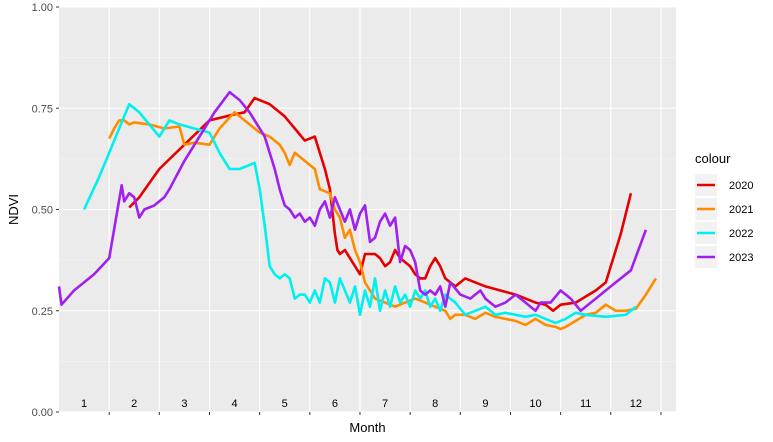  I want to click on x-tick-label: 5, so click(285, 404).